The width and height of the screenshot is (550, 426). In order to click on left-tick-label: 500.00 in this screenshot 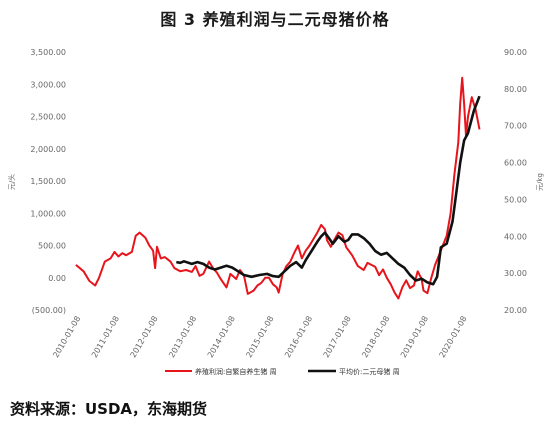, I will do `click(52, 246)`.